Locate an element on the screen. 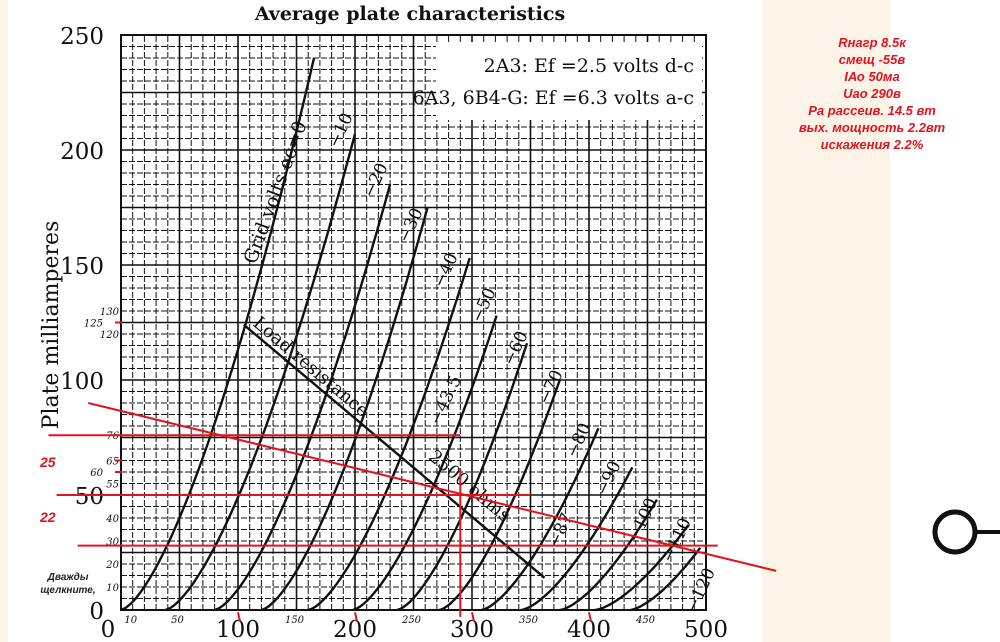 This screenshot has width=1000, height=642. y-axis-label: Plate milliamperes is located at coordinates (51, 325).